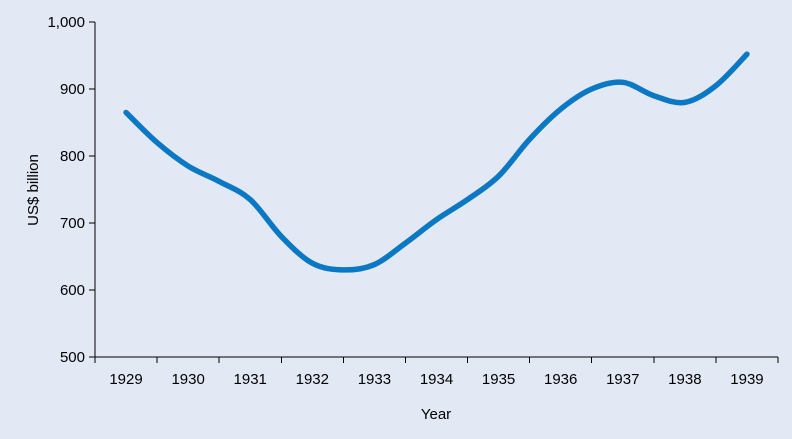 Image resolution: width=792 pixels, height=439 pixels. What do you see at coordinates (187, 379) in the screenshot?
I see `x-tick-label: 1930` at bounding box center [187, 379].